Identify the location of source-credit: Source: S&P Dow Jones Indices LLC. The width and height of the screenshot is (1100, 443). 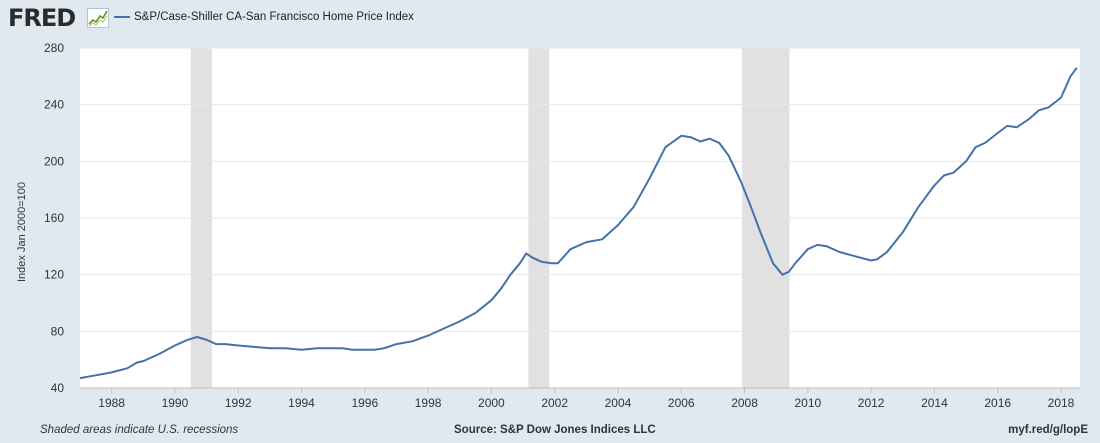
(555, 430).